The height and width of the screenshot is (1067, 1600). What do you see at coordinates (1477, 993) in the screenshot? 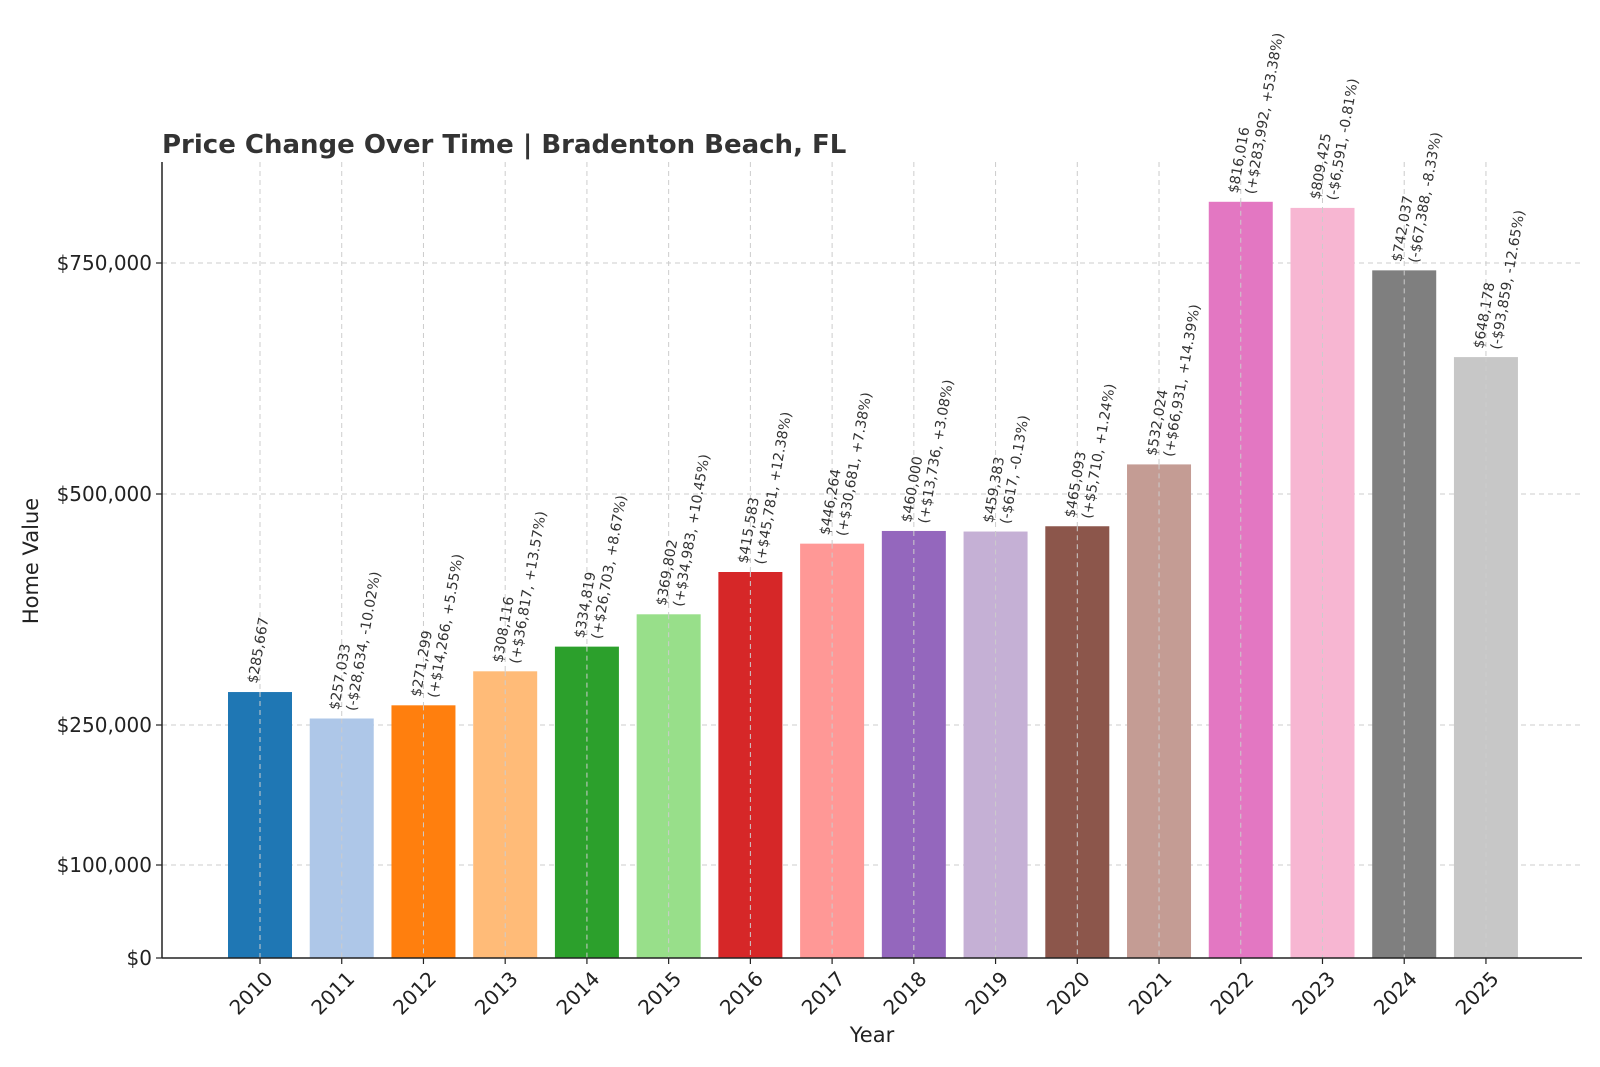
I see `x-tick-label-2025: 2025` at bounding box center [1477, 993].